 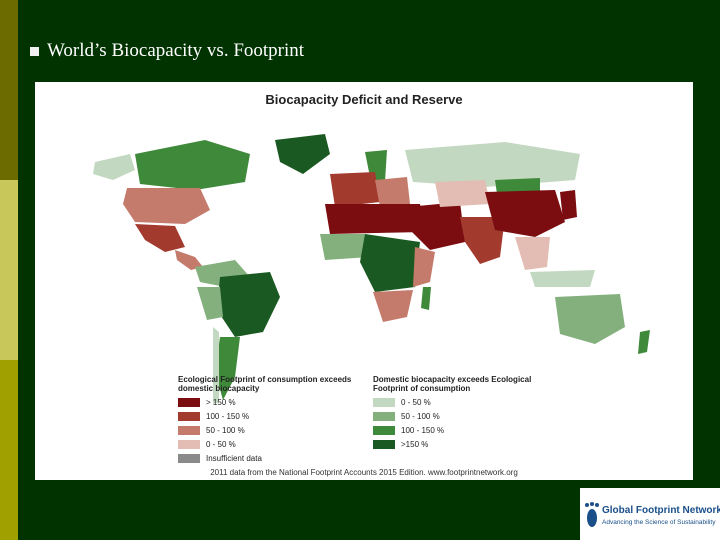 I want to click on region-brazil, so click(x=248, y=304).